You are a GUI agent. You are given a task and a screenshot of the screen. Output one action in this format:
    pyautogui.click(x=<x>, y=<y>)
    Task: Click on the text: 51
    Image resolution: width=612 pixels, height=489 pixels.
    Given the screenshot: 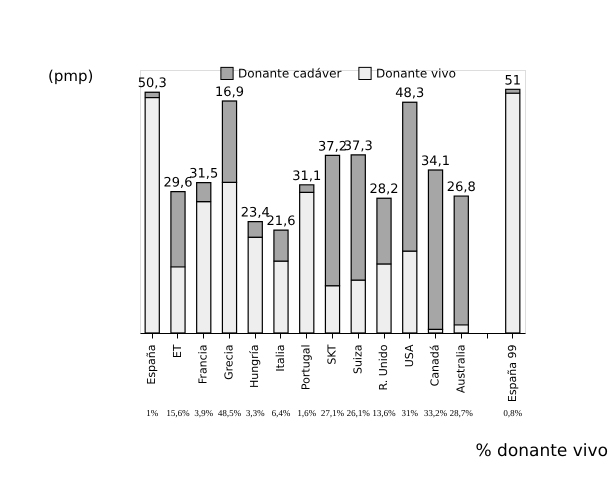 What is the action you would take?
    pyautogui.click(x=513, y=80)
    